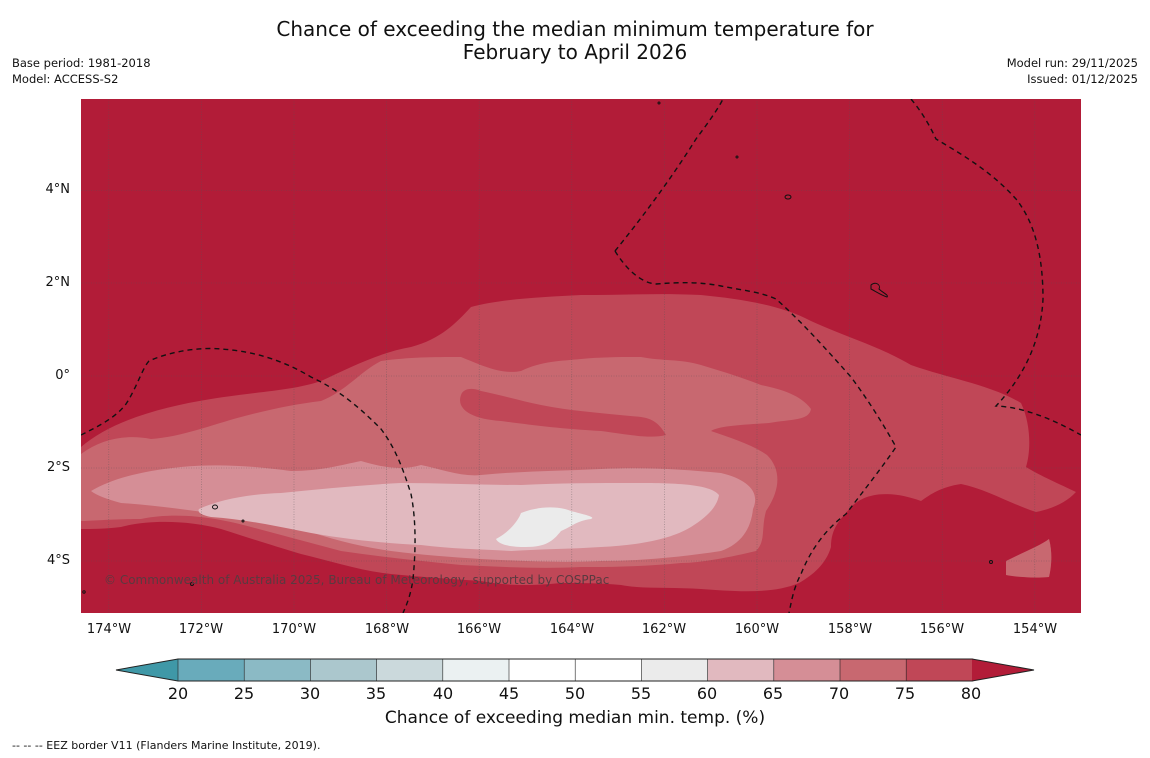 This screenshot has width=1150, height=758. What do you see at coordinates (563, 412) in the screenshot?
I see `contour-75-80-inner` at bounding box center [563, 412].